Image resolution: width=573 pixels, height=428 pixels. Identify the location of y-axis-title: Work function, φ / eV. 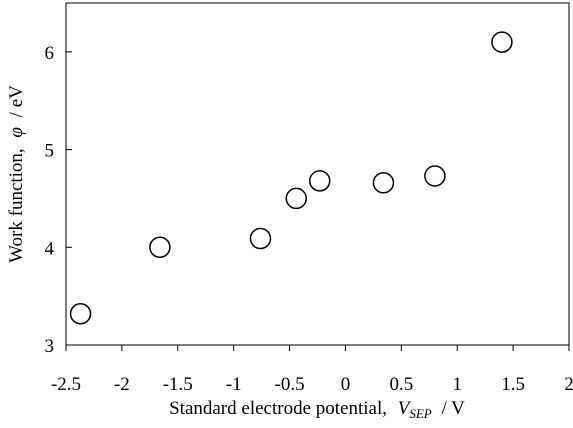
(16, 174).